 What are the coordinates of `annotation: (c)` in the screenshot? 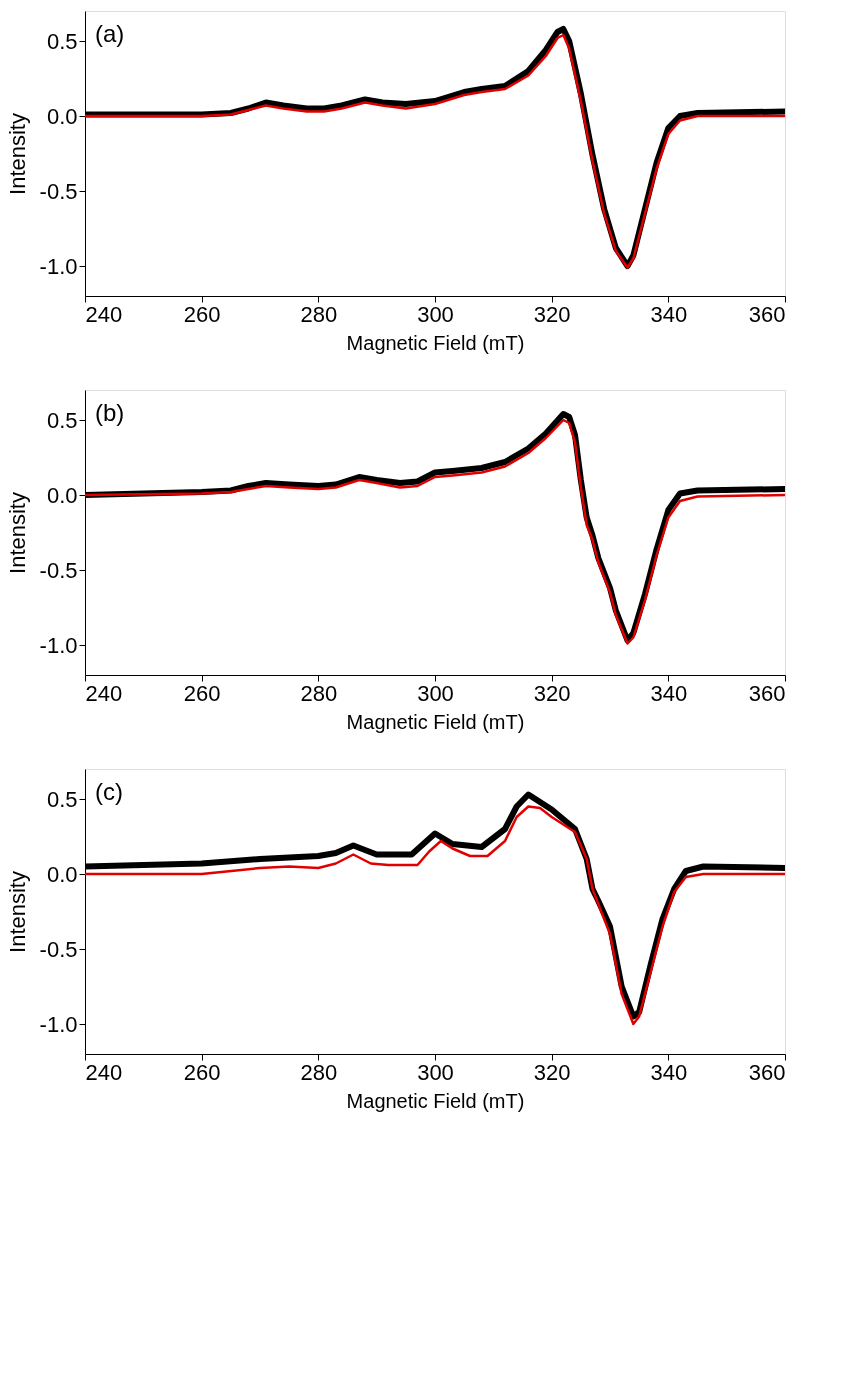 It's located at (109, 791).